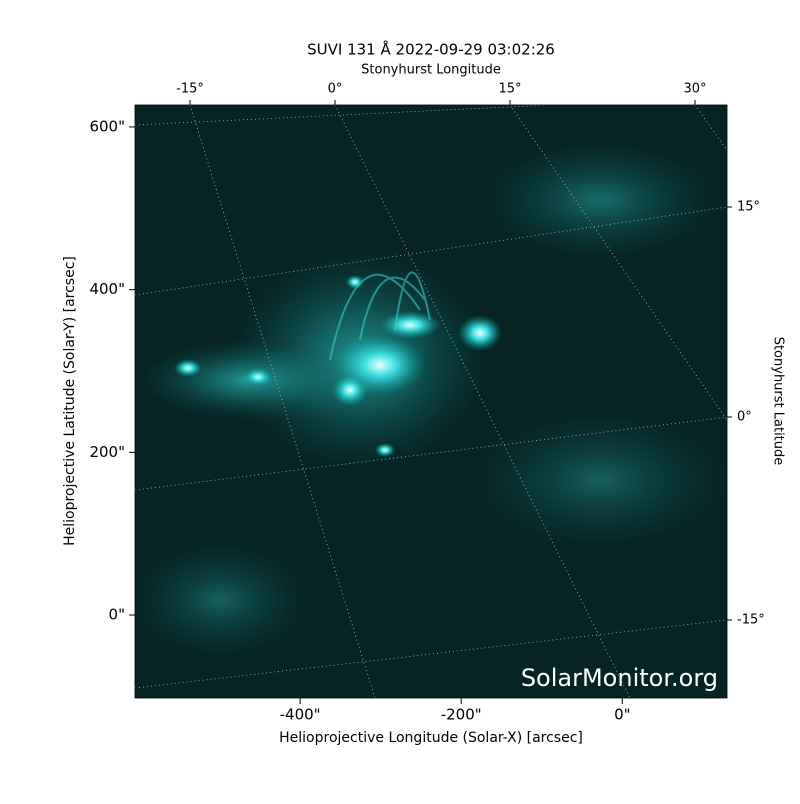  What do you see at coordinates (431, 49) in the screenshot?
I see `chart-title: SUVI 131 Å 2022-09-29 03:02:26` at bounding box center [431, 49].